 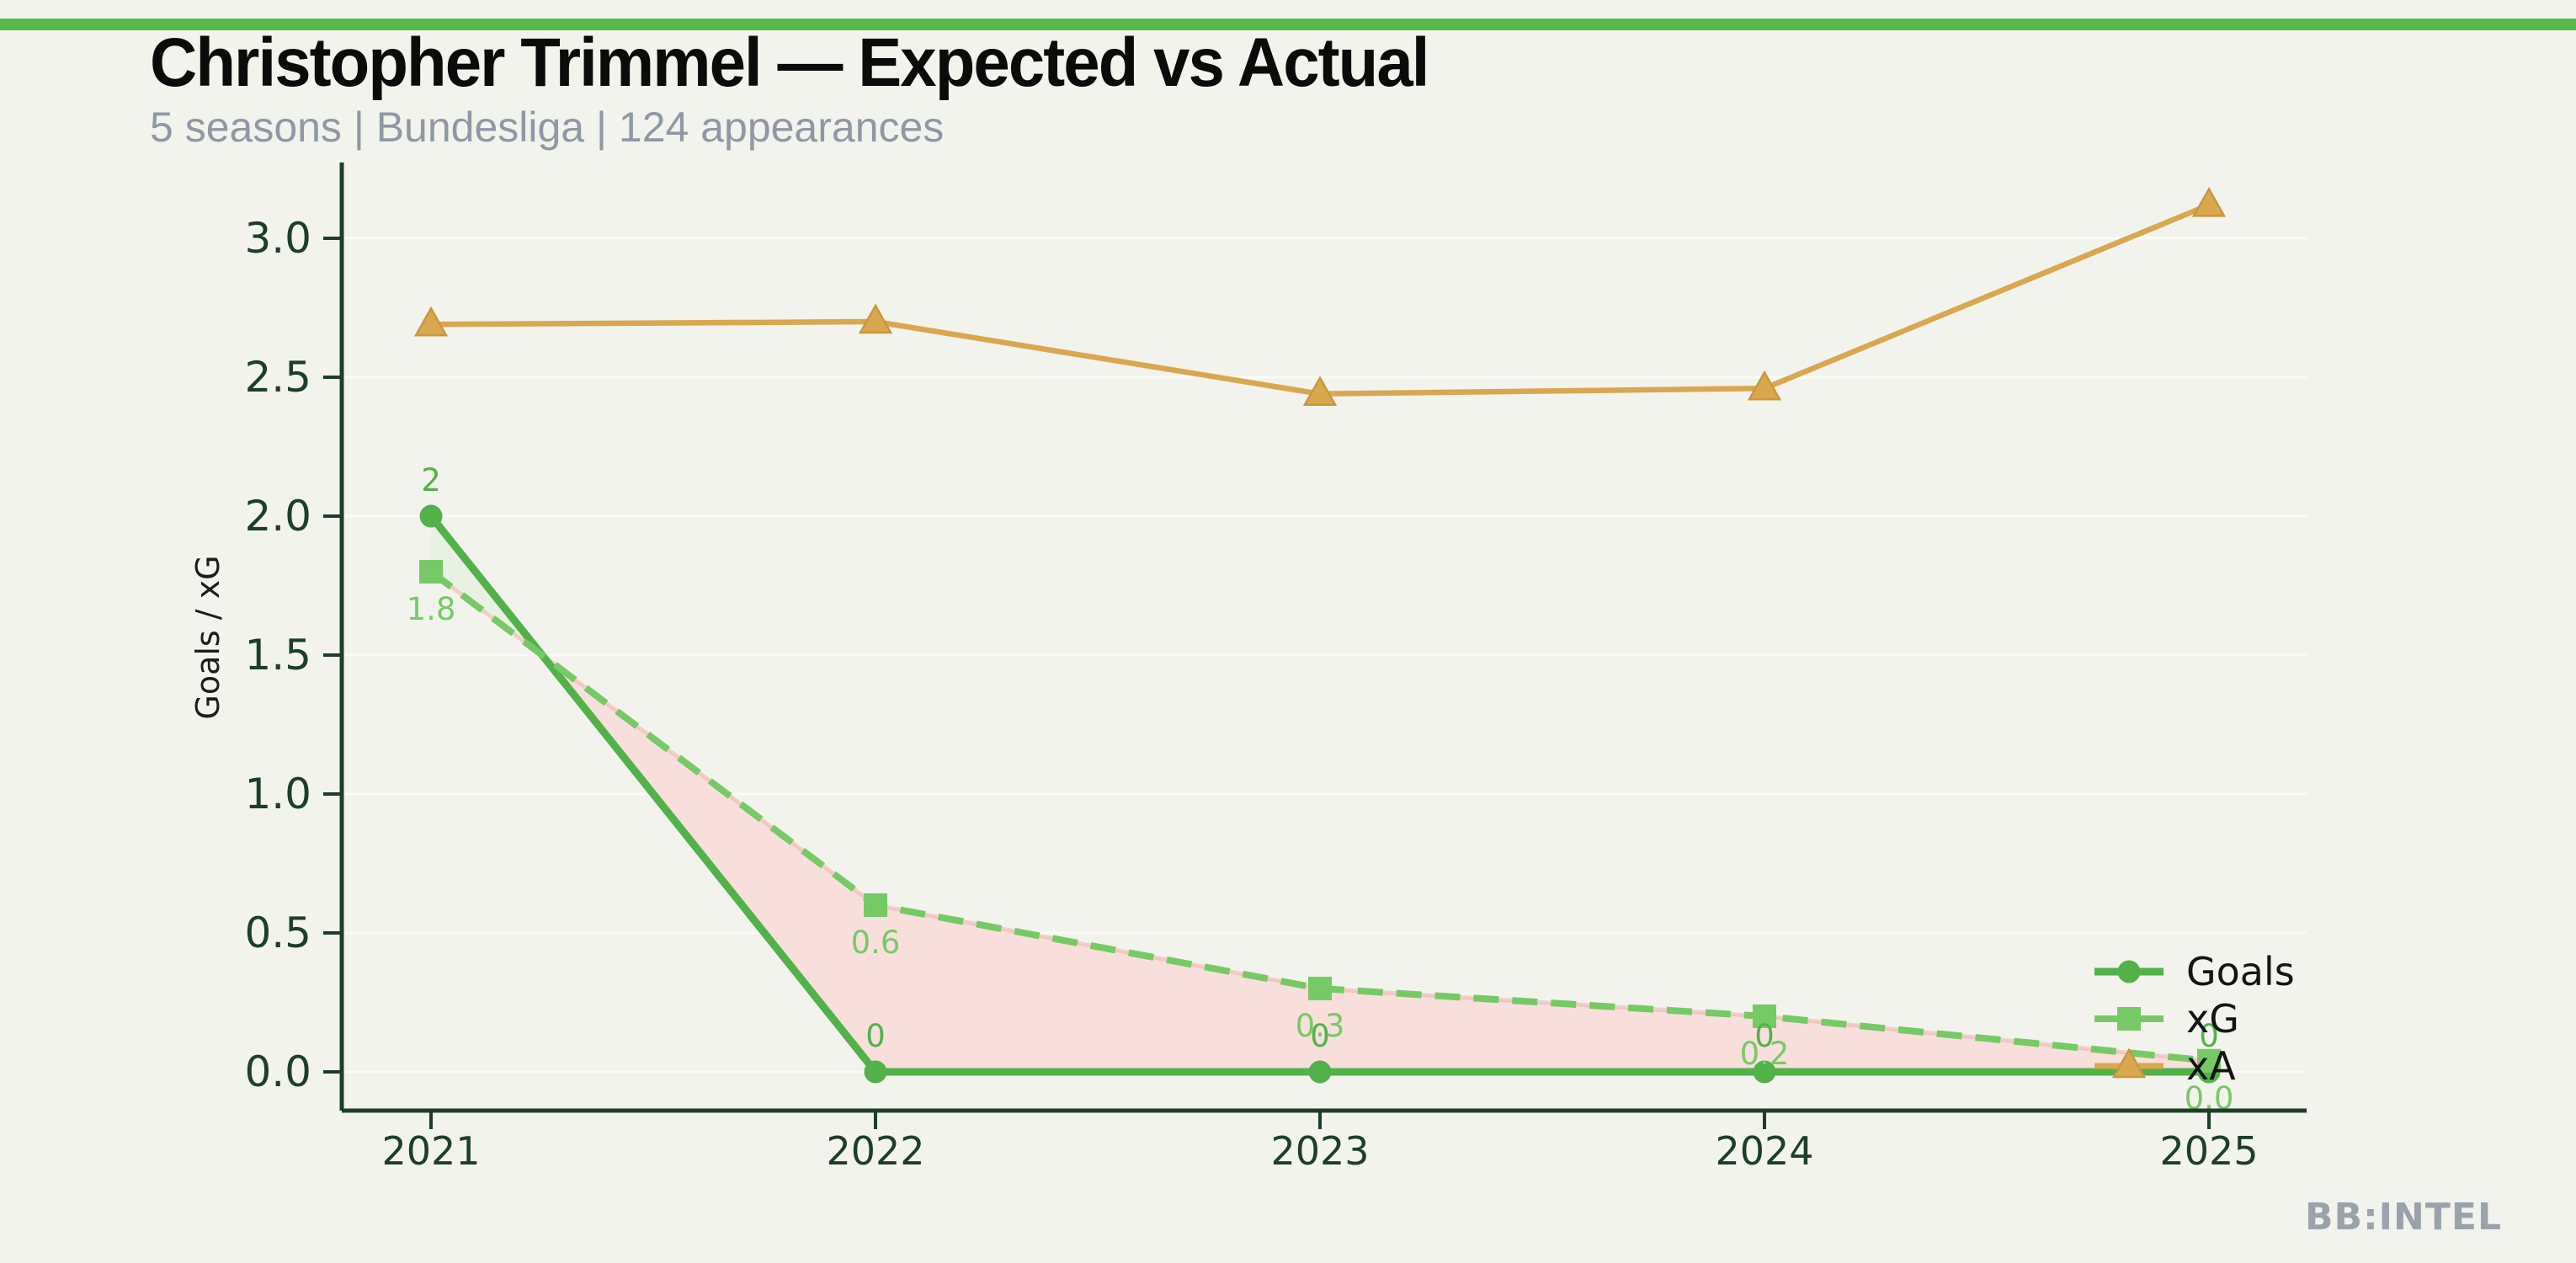 What do you see at coordinates (2403, 1217) in the screenshot?
I see `watermark: BB:INTEL` at bounding box center [2403, 1217].